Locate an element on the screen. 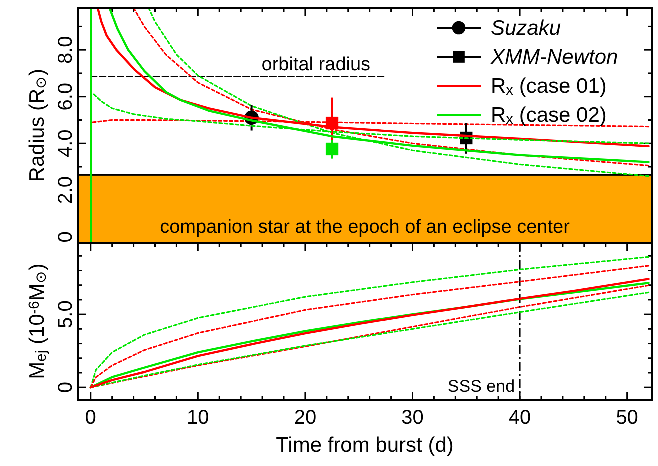 This screenshot has width=658, height=466. x-tick-label: 10 is located at coordinates (198, 418).